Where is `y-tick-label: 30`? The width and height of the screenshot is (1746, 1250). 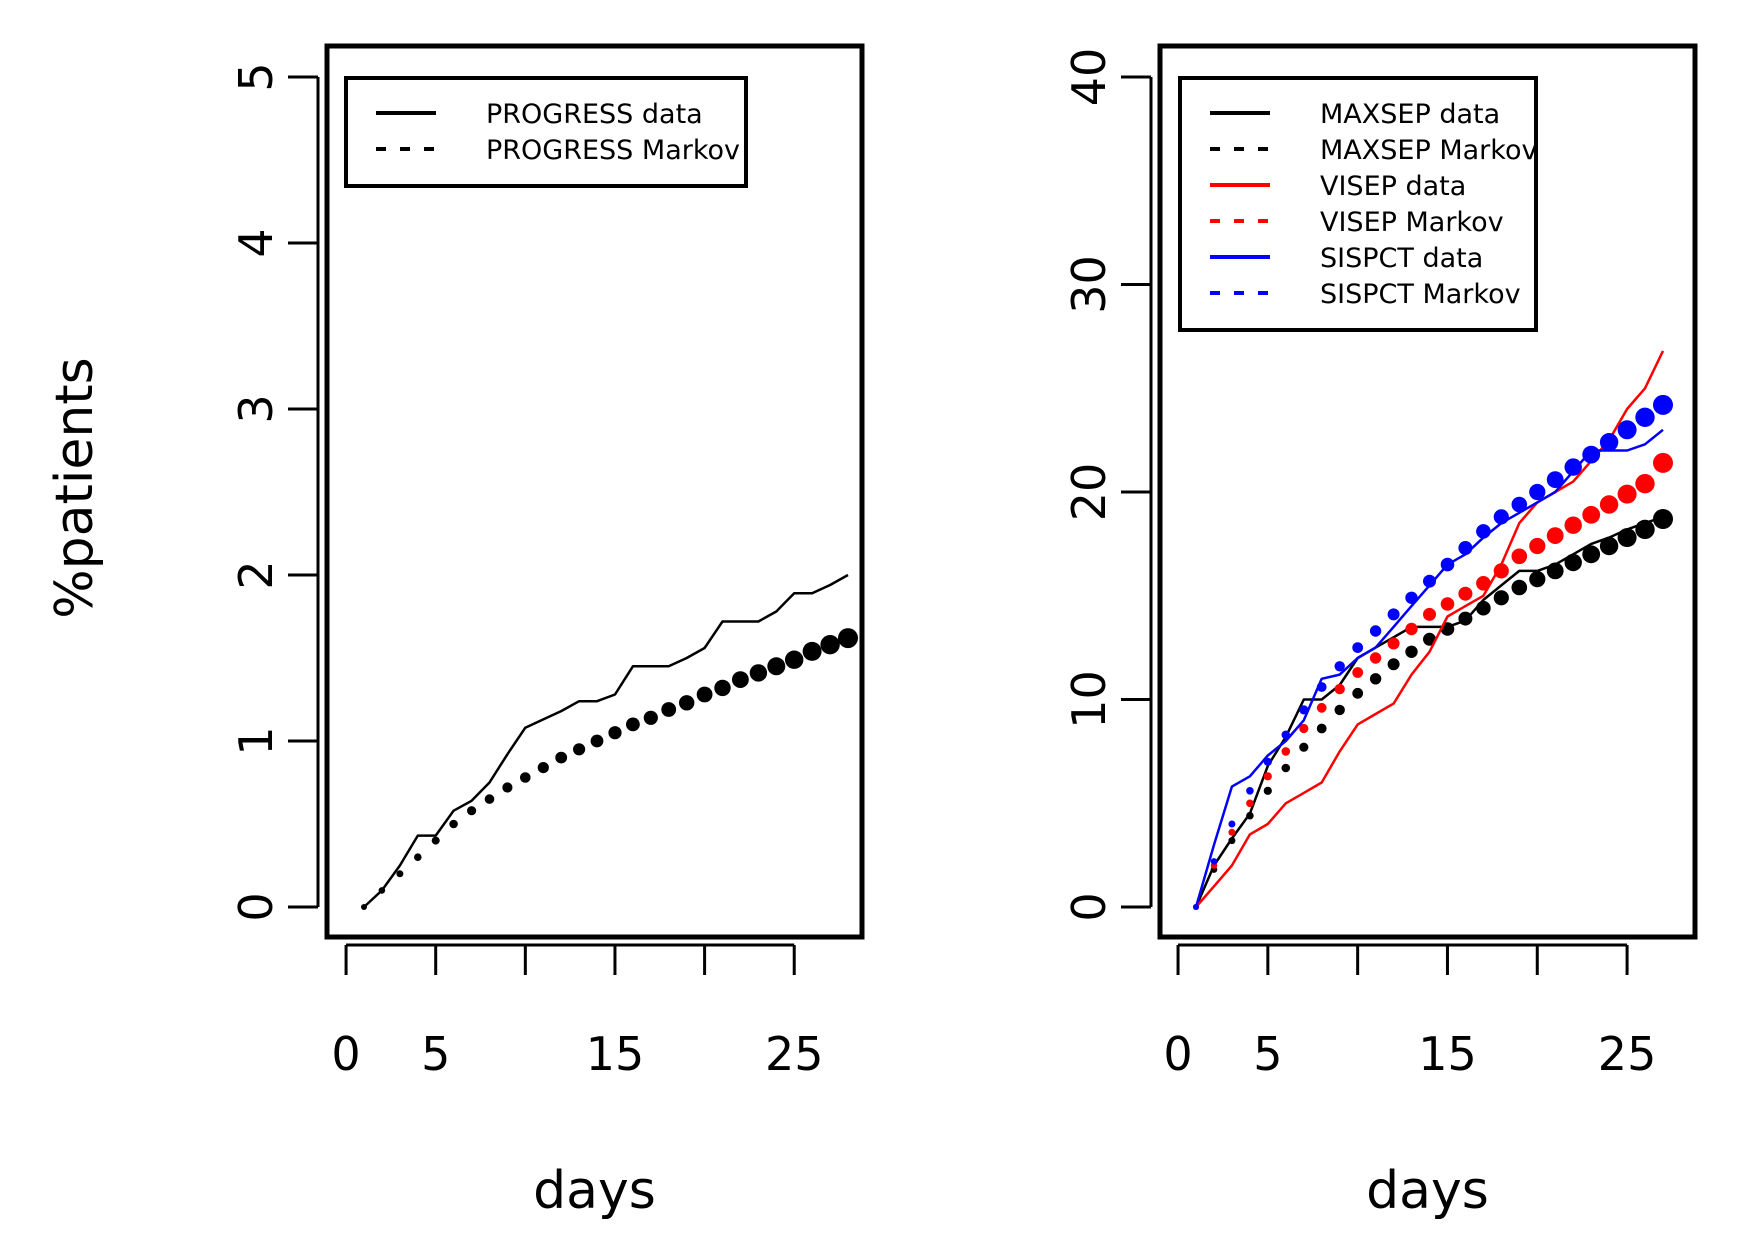
y-tick-label: 30 is located at coordinates (1089, 284).